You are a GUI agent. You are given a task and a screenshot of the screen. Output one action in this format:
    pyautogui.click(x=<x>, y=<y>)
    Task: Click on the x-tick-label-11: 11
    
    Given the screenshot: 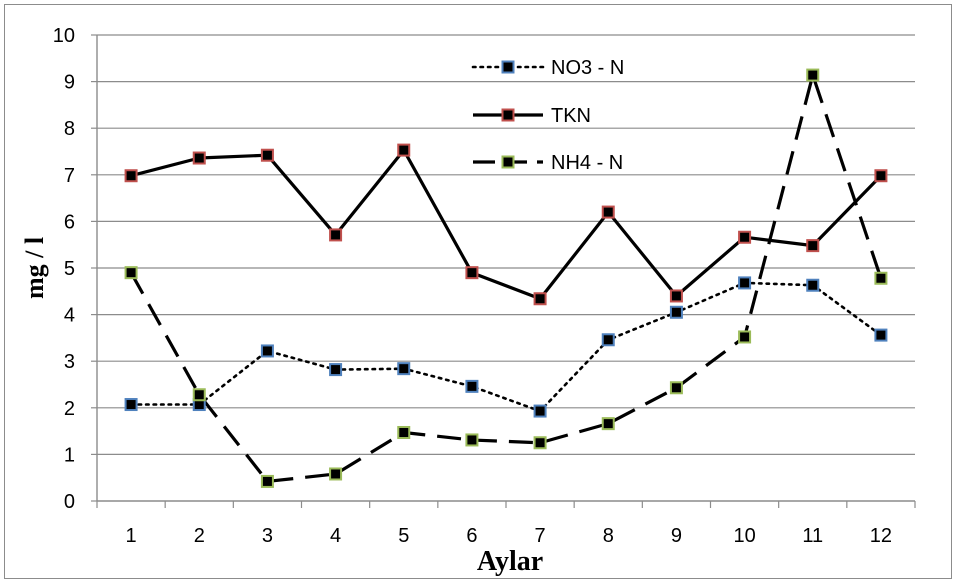 What is the action you would take?
    pyautogui.click(x=812, y=536)
    